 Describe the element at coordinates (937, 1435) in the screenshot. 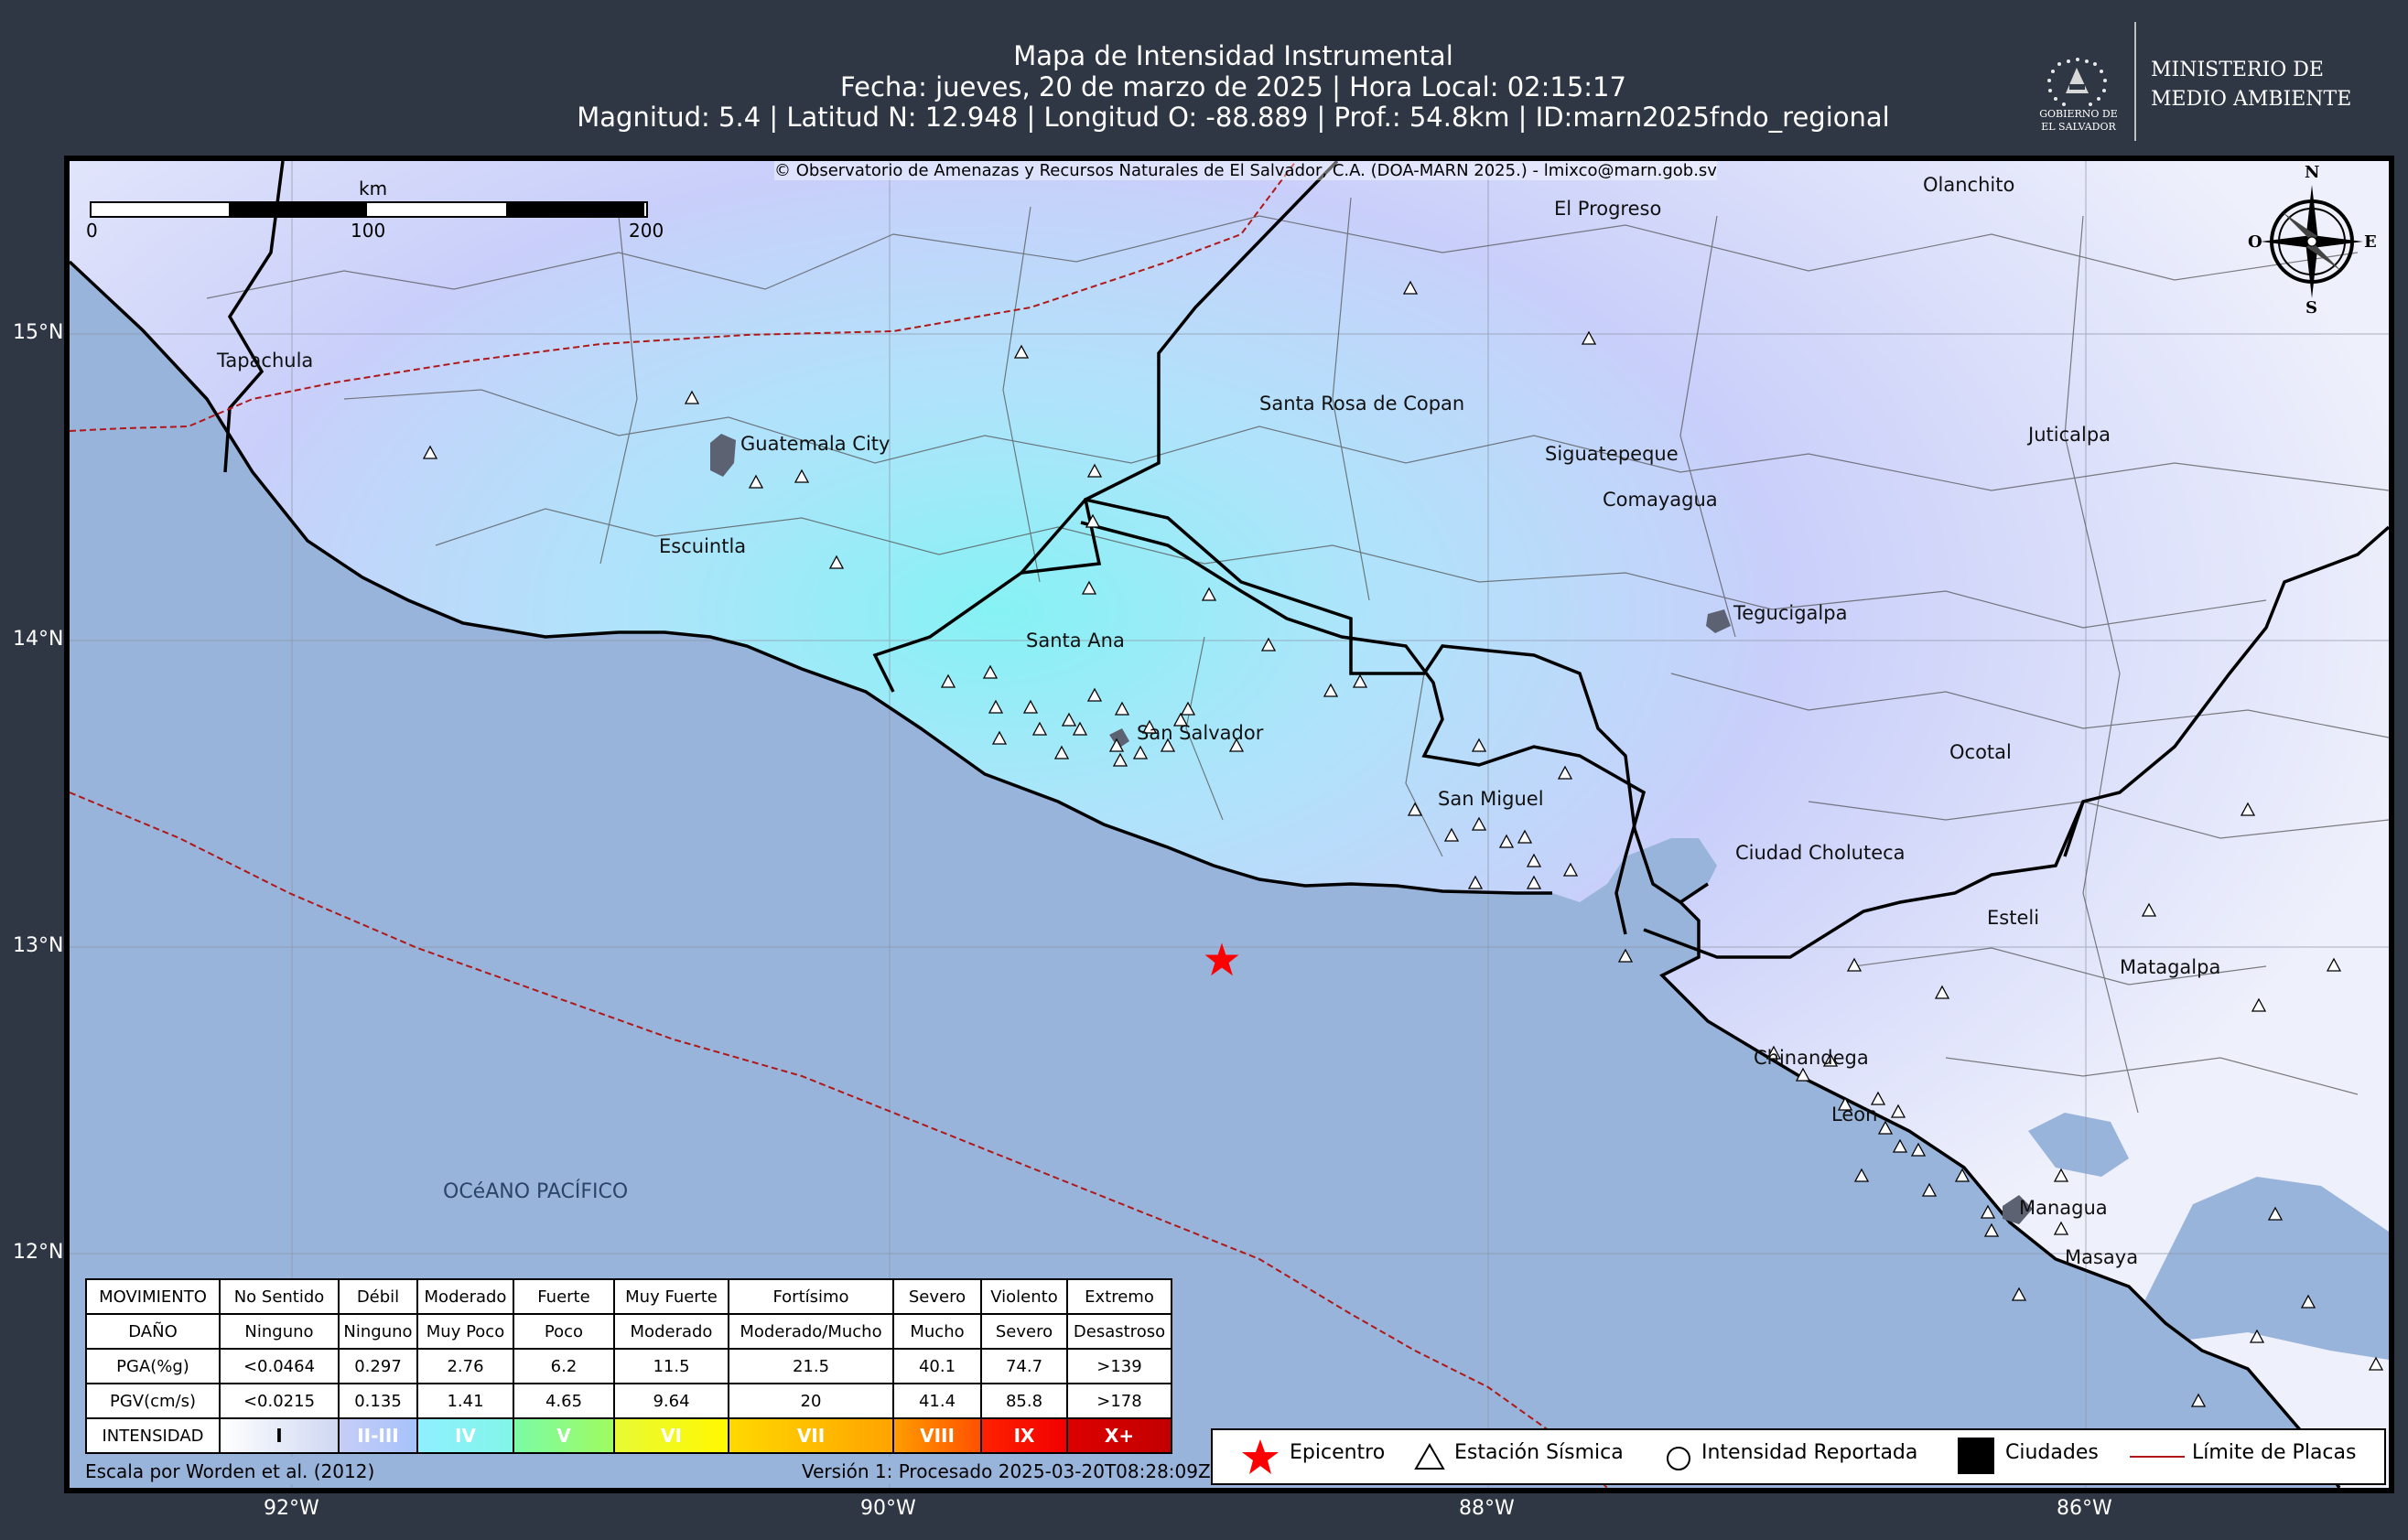

I see `intensity-swatch: VIII` at that location.